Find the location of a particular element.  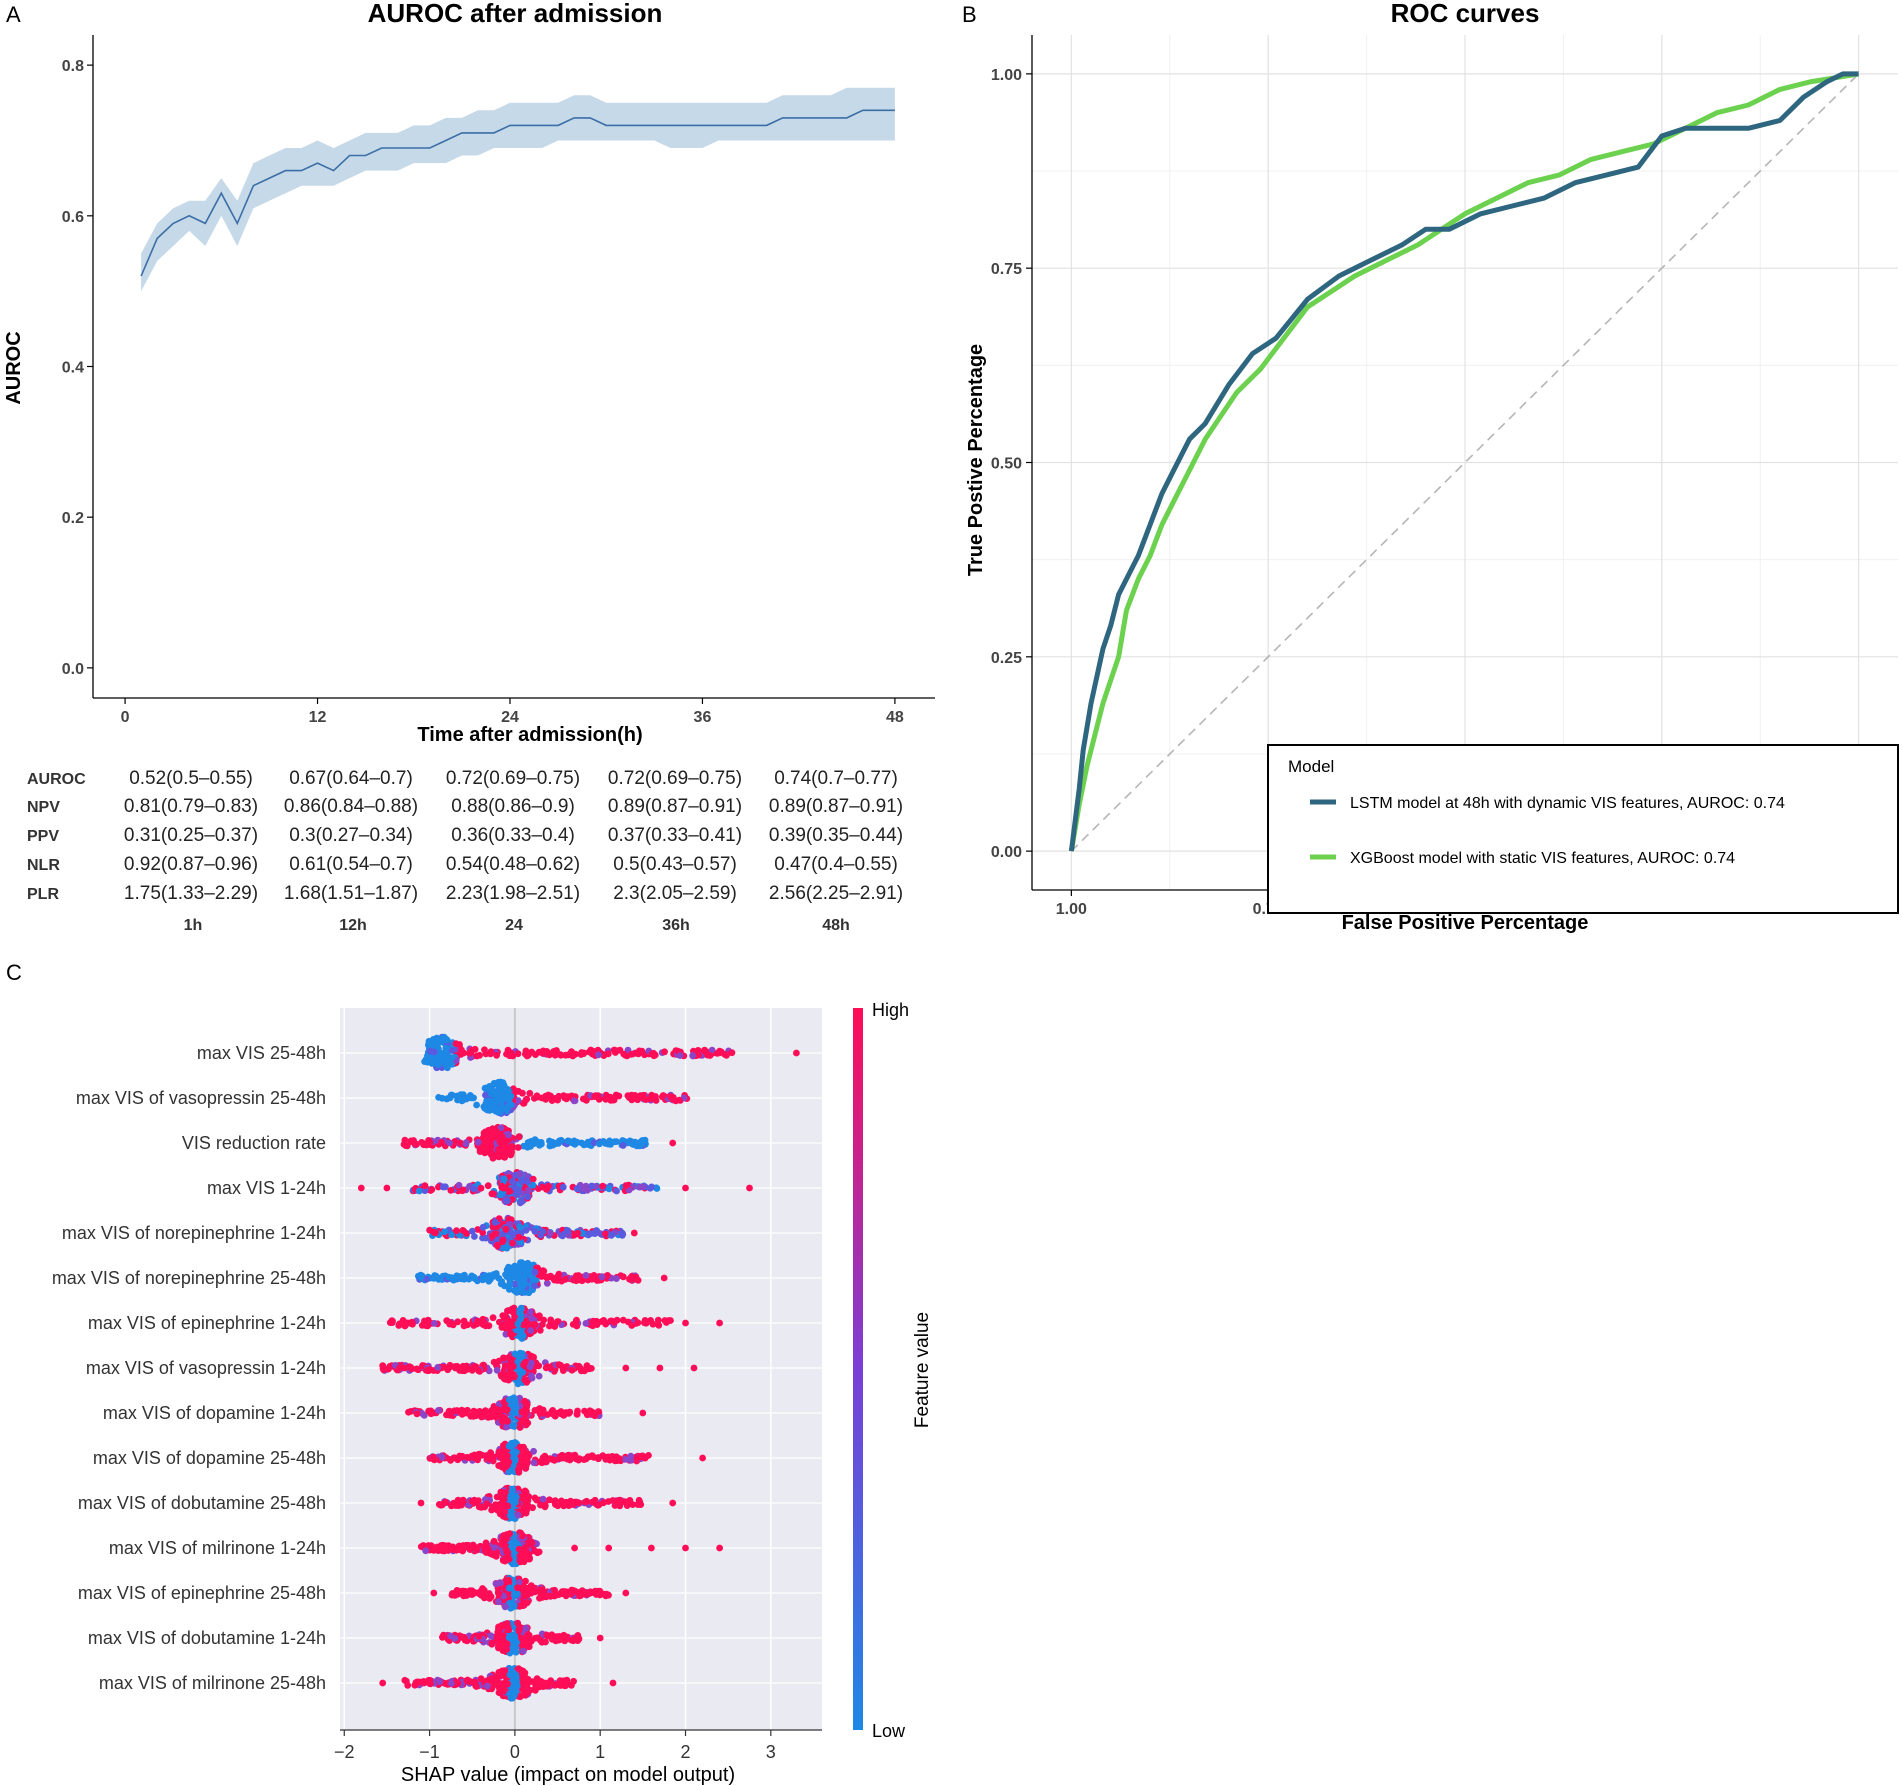

table-col-label: 1h is located at coordinates (193, 925).